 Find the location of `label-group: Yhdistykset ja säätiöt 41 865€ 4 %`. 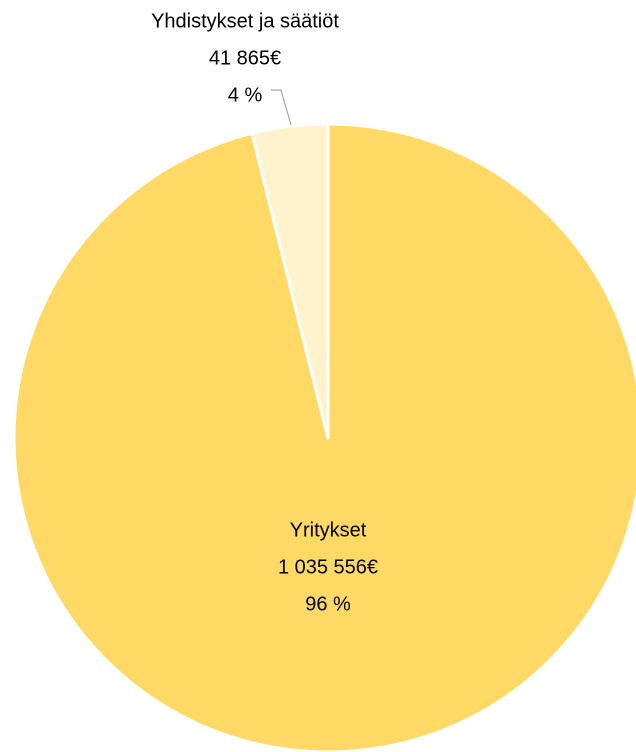

label-group: Yhdistykset ja säätiöt 41 865€ 4 % is located at coordinates (245, 68).